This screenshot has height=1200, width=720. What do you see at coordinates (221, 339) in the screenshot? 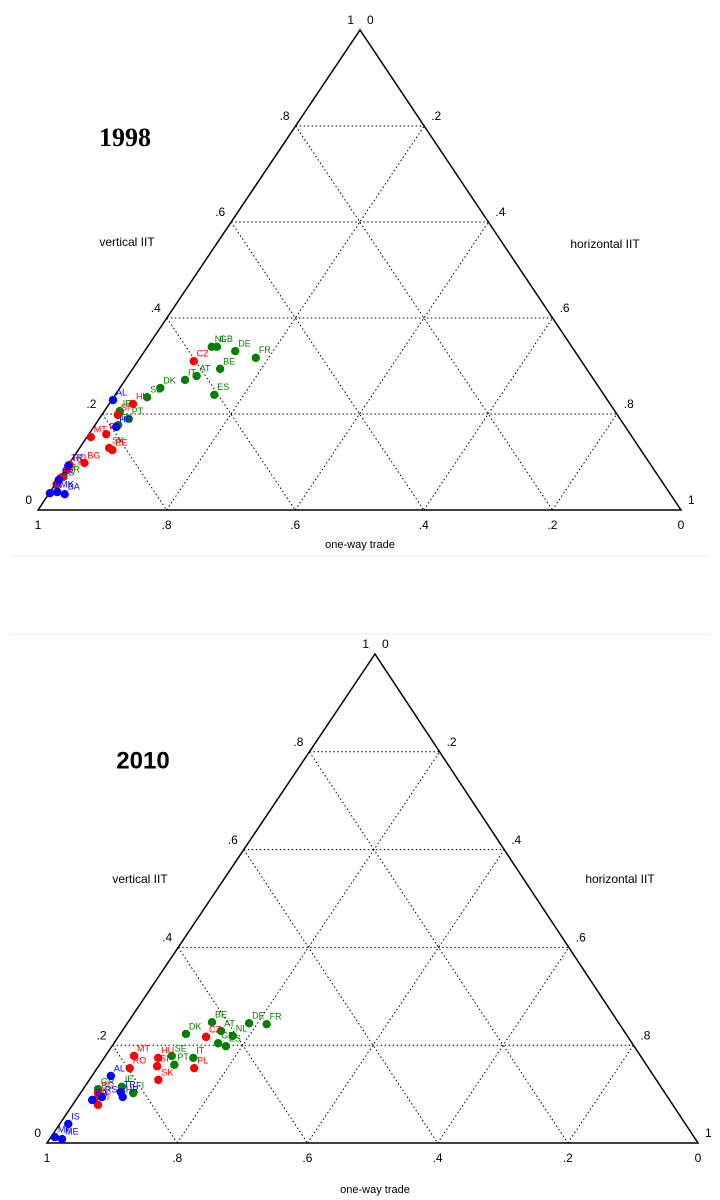
I see `point-label: NL` at bounding box center [221, 339].